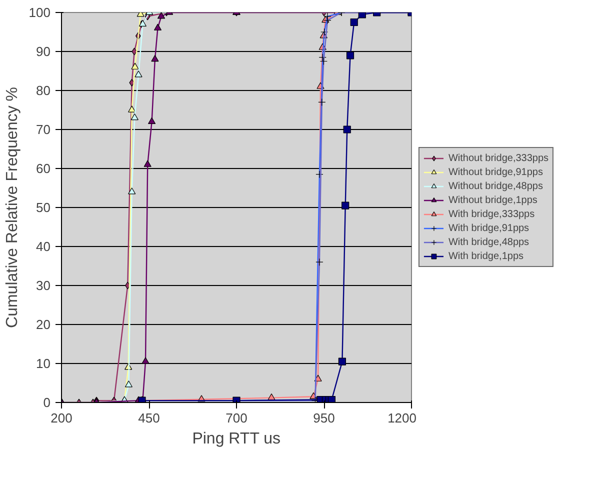 This screenshot has width=615, height=482. Describe the element at coordinates (61, 418) in the screenshot. I see `x-tick-label: 200` at that location.